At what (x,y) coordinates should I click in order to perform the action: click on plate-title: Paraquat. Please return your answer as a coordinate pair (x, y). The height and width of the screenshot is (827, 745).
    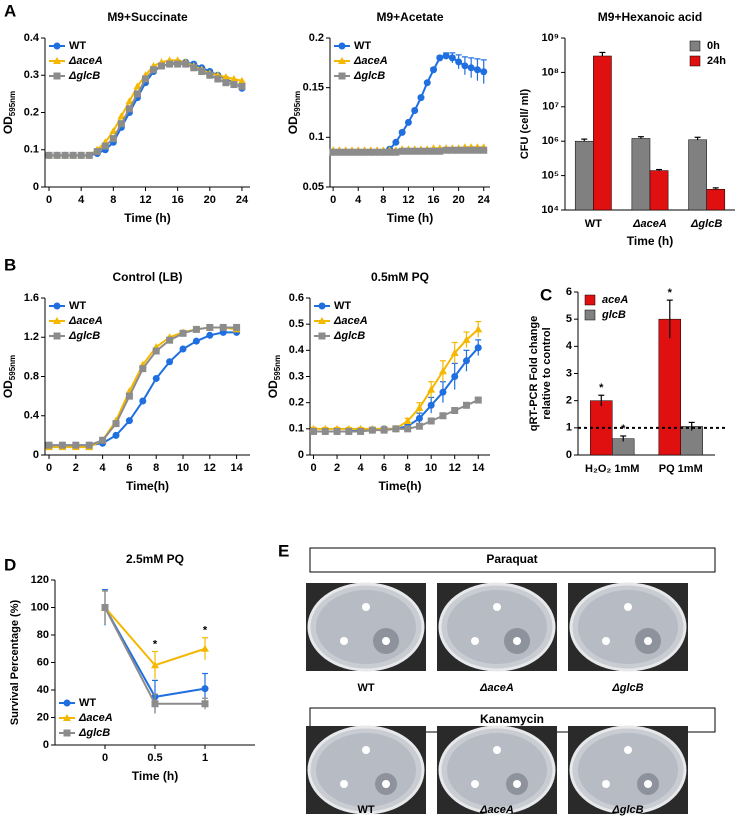
    Looking at the image, I should click on (511, 559).